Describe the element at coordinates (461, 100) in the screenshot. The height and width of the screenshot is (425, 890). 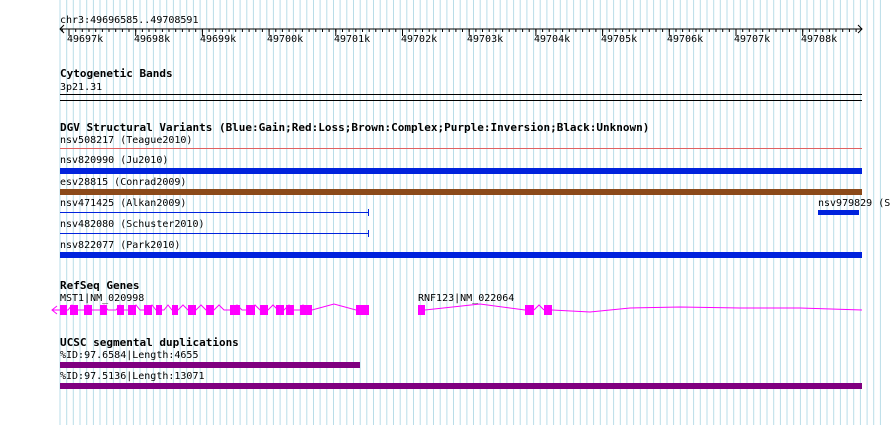
I see `cytoband-line-bottom` at that location.